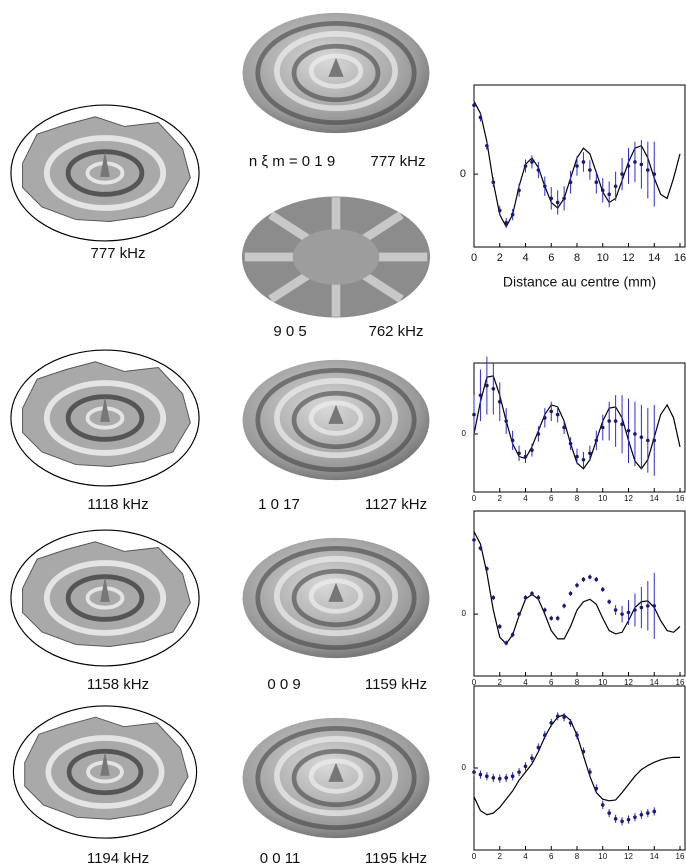 This screenshot has width=686, height=867. I want to click on mode-label: 0 0 9, so click(283, 684).